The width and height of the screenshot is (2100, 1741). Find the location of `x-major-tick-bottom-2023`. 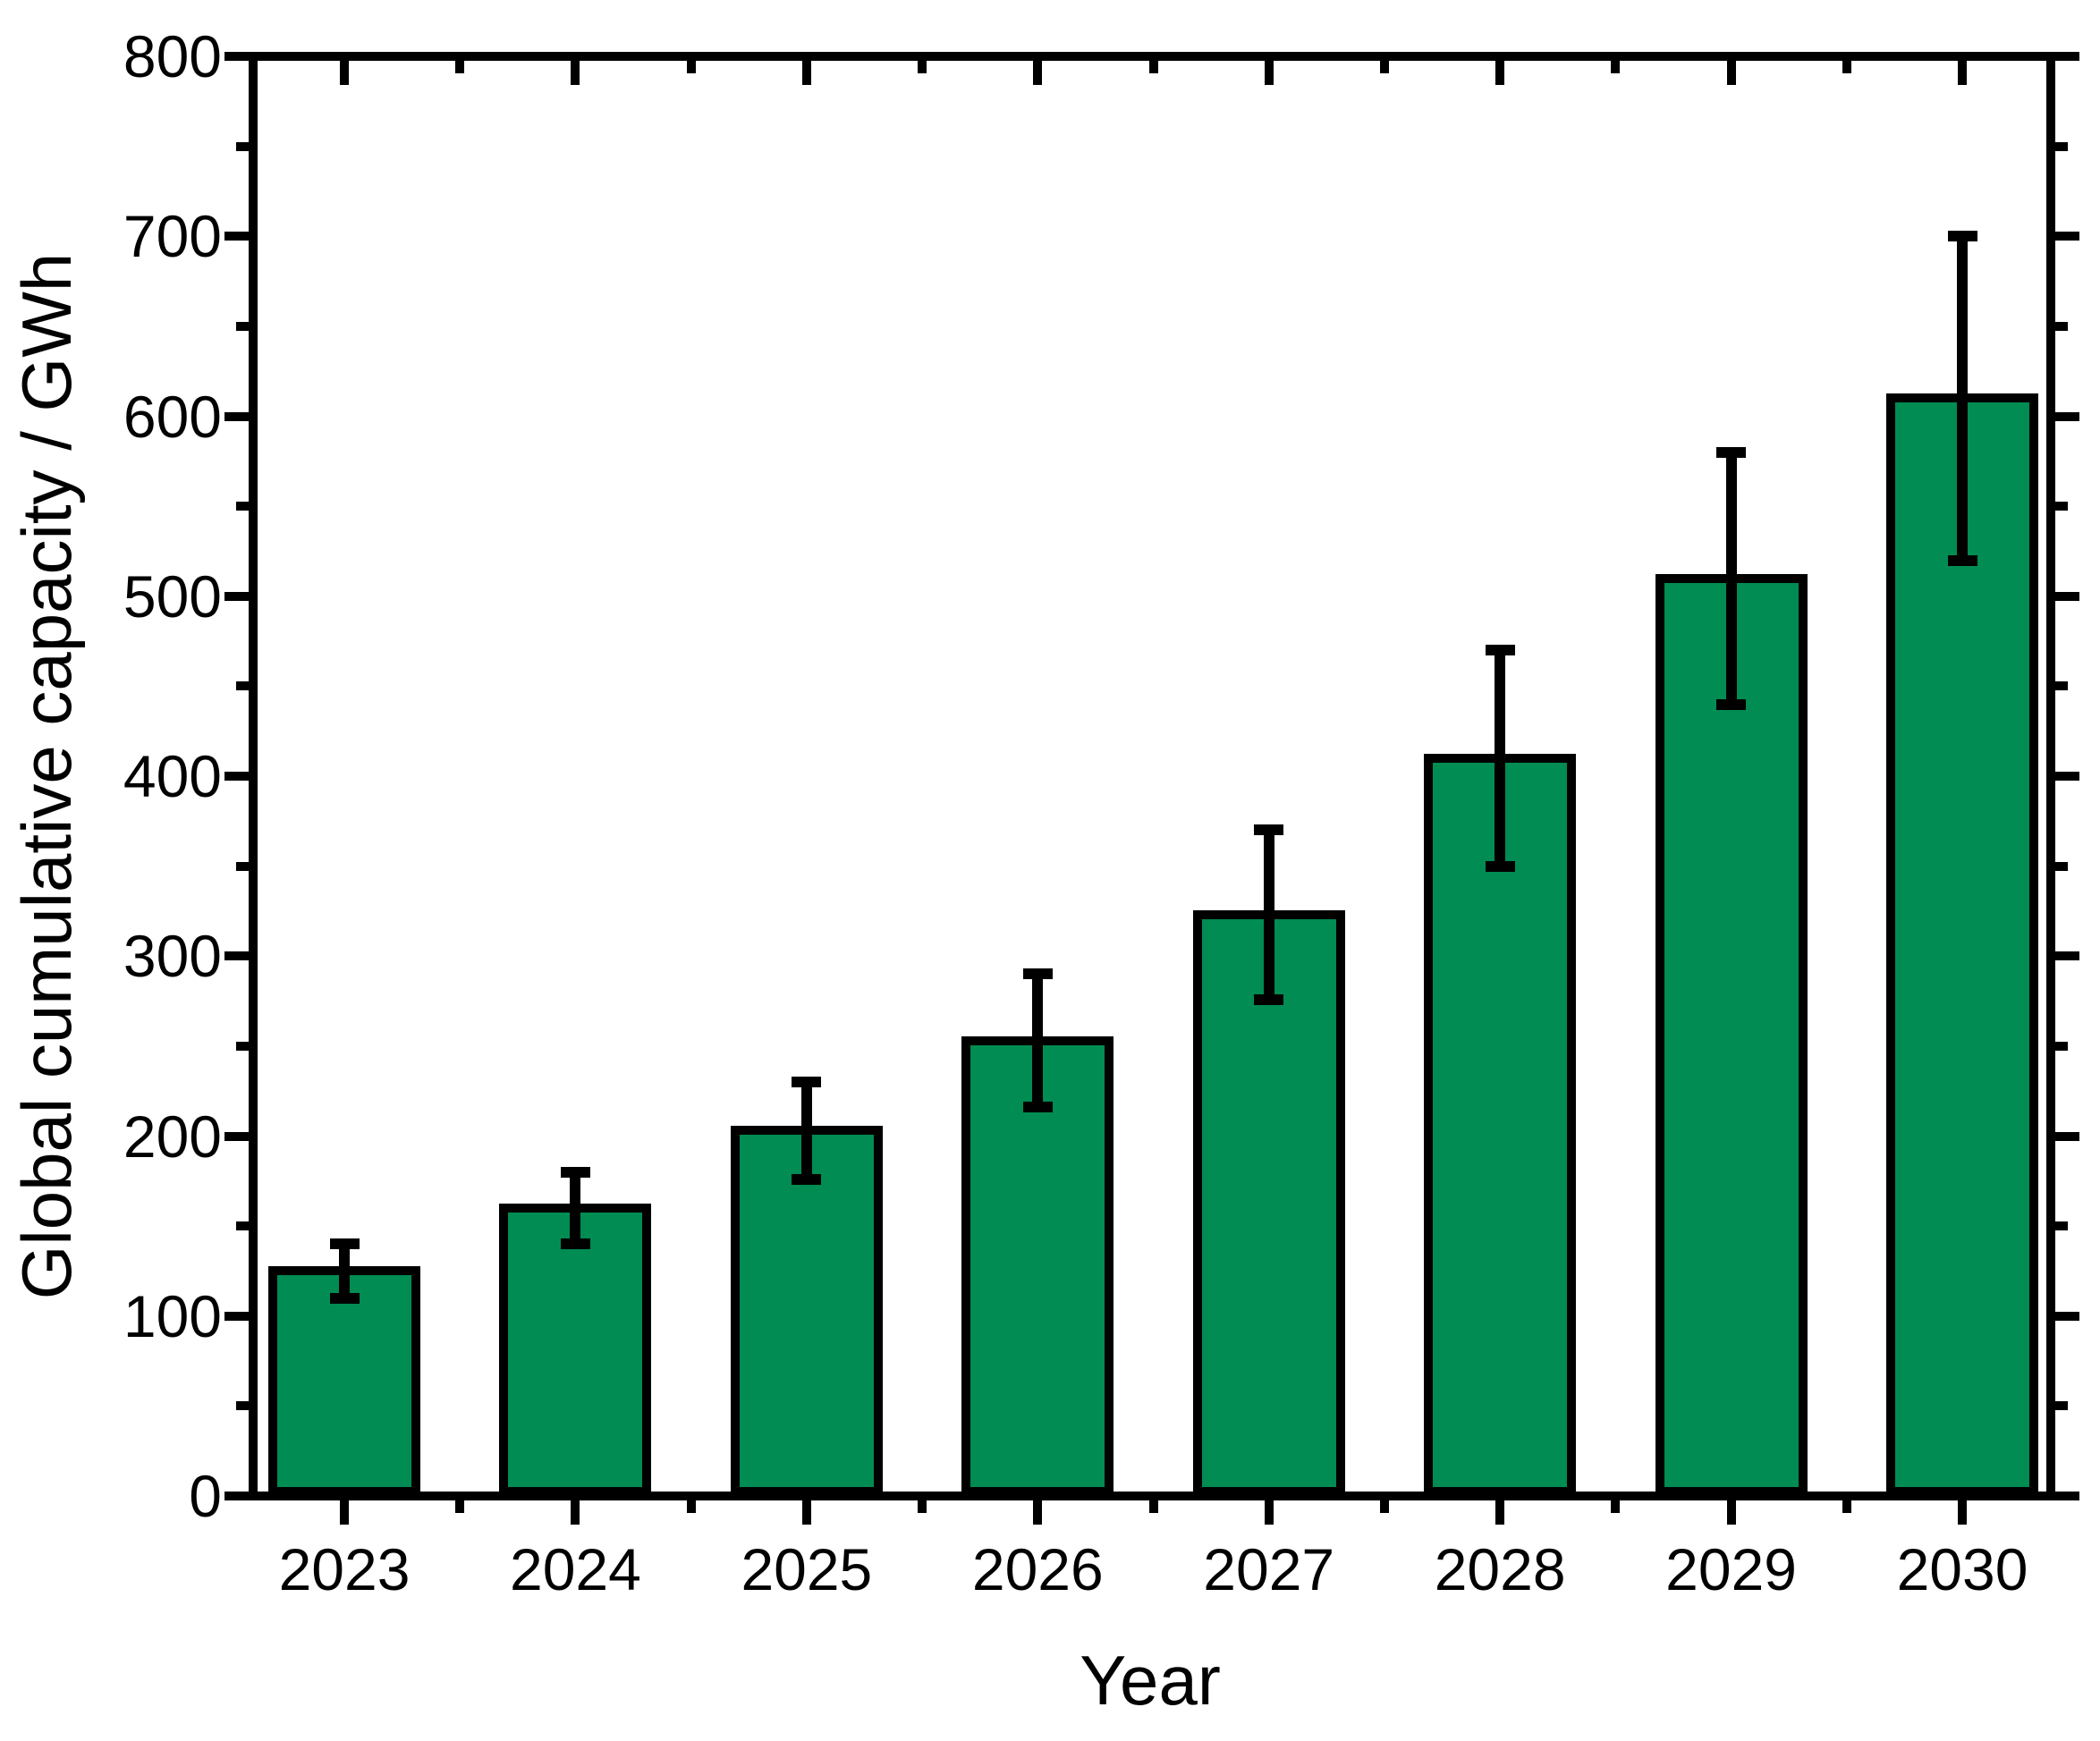

x-major-tick-bottom-2023 is located at coordinates (344, 1512).